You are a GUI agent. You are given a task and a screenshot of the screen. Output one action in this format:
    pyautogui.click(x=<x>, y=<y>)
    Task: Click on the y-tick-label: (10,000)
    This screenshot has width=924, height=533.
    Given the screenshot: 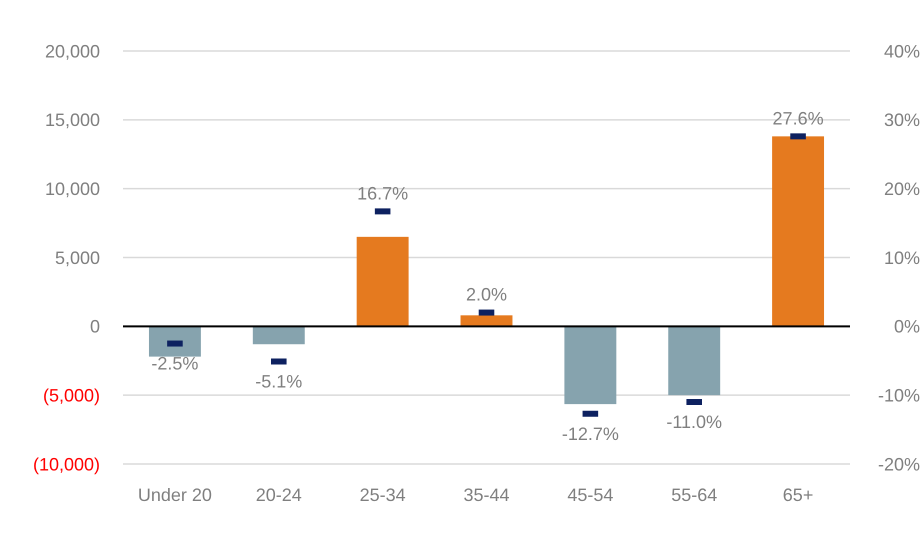 What is the action you would take?
    pyautogui.click(x=66, y=464)
    